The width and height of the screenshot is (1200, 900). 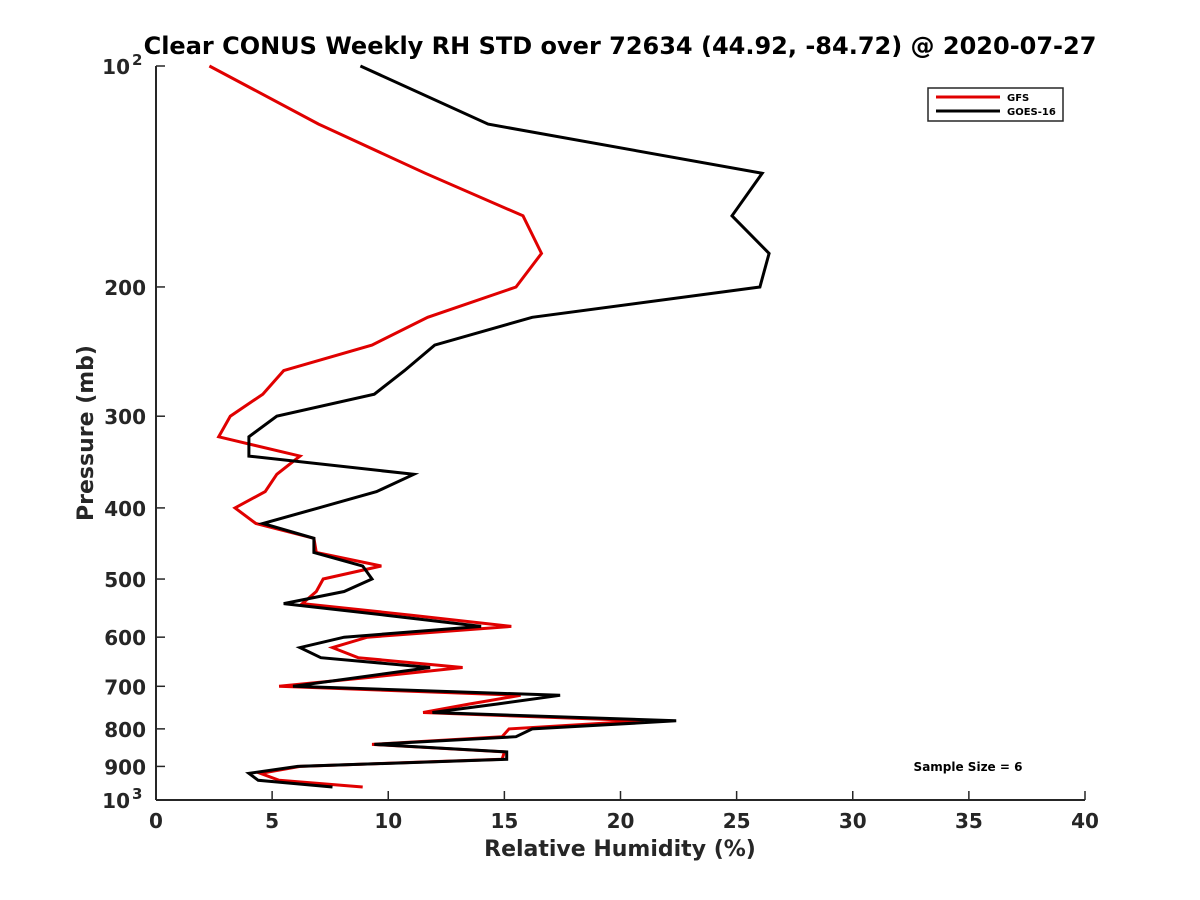 What do you see at coordinates (969, 821) in the screenshot?
I see `x-tick-label: 35` at bounding box center [969, 821].